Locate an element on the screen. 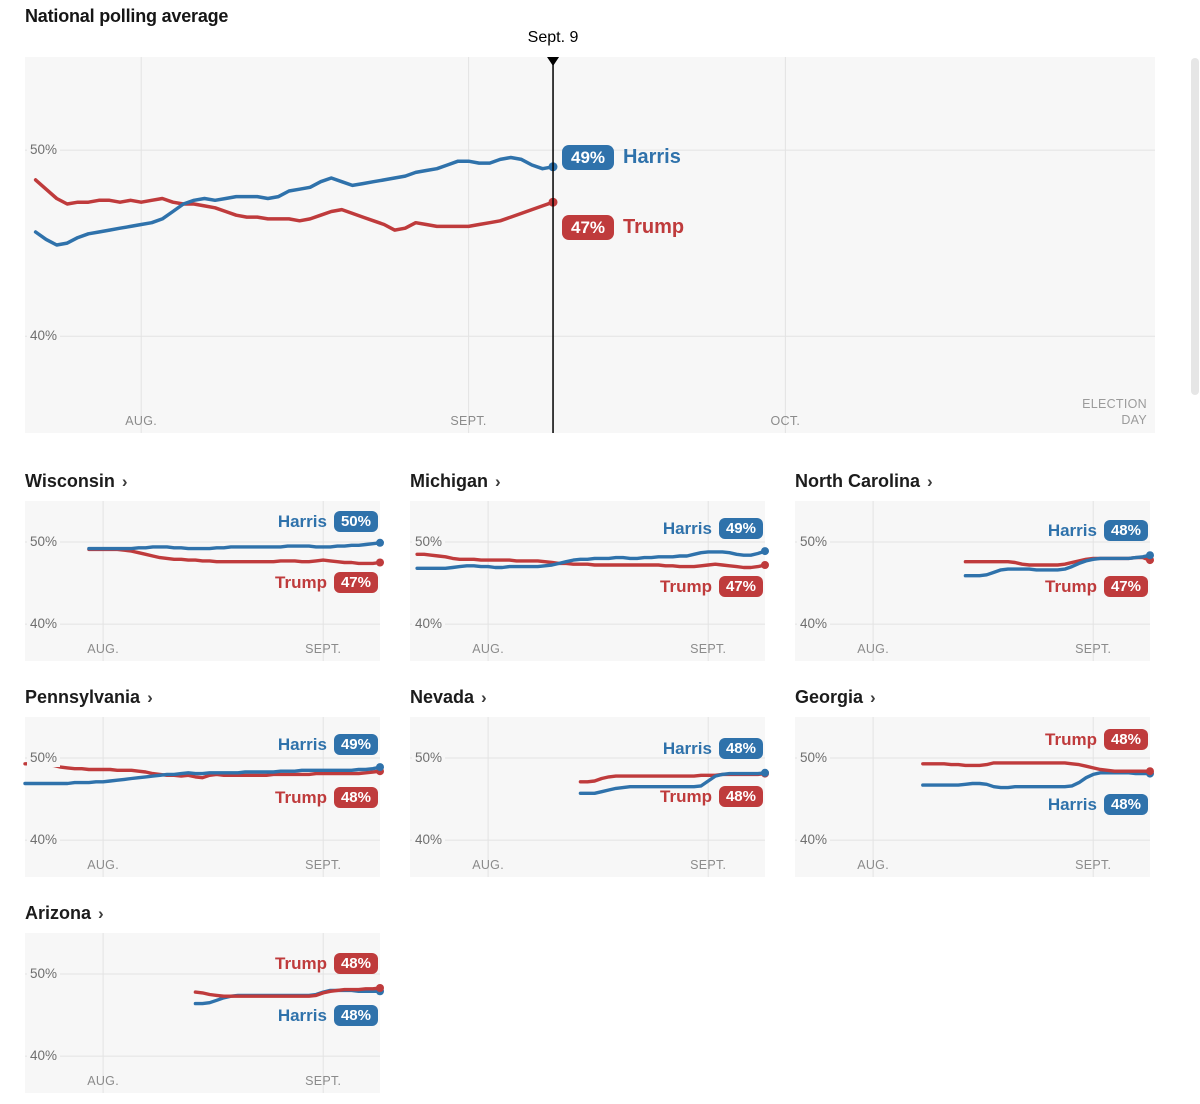  state-card-georgia: Georgia › 50% 40% AUG. SEPT. Trump 48% Harris 48% is located at coordinates (974, 781).